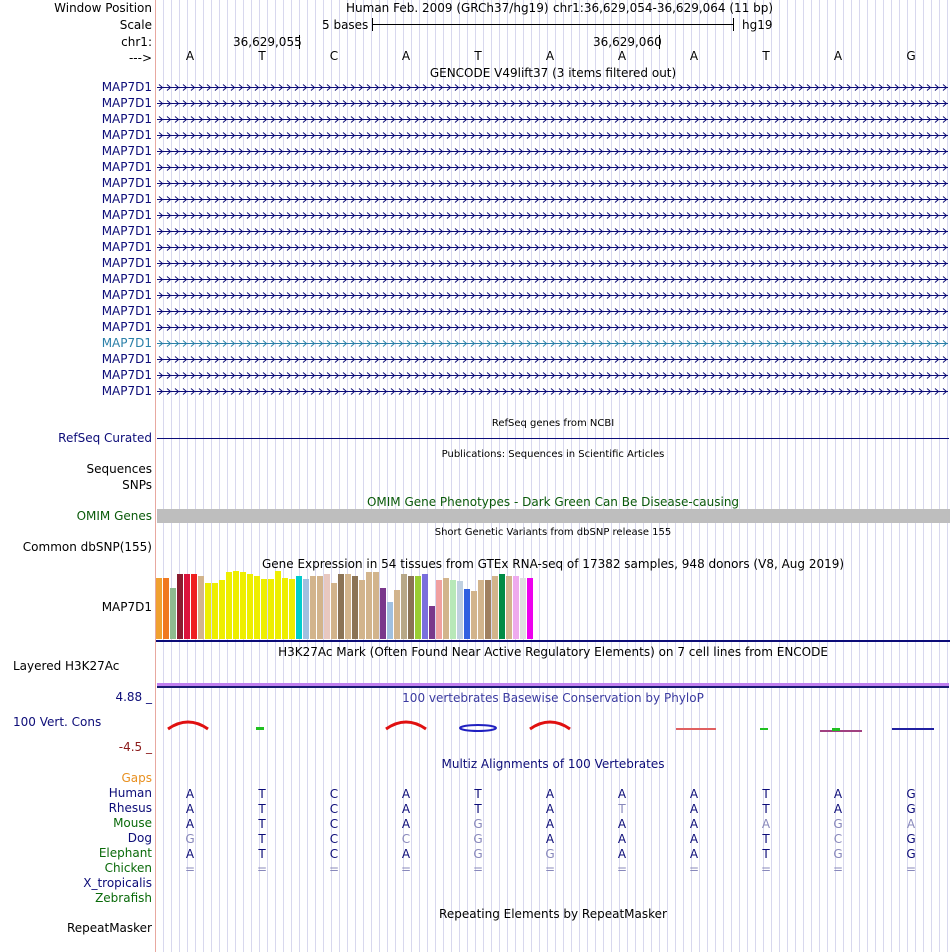 The width and height of the screenshot is (950, 952). Describe the element at coordinates (553, 73) in the screenshot. I see `gencode-track-title: GENCODE V49lift37 (3 items filtered out)` at that location.